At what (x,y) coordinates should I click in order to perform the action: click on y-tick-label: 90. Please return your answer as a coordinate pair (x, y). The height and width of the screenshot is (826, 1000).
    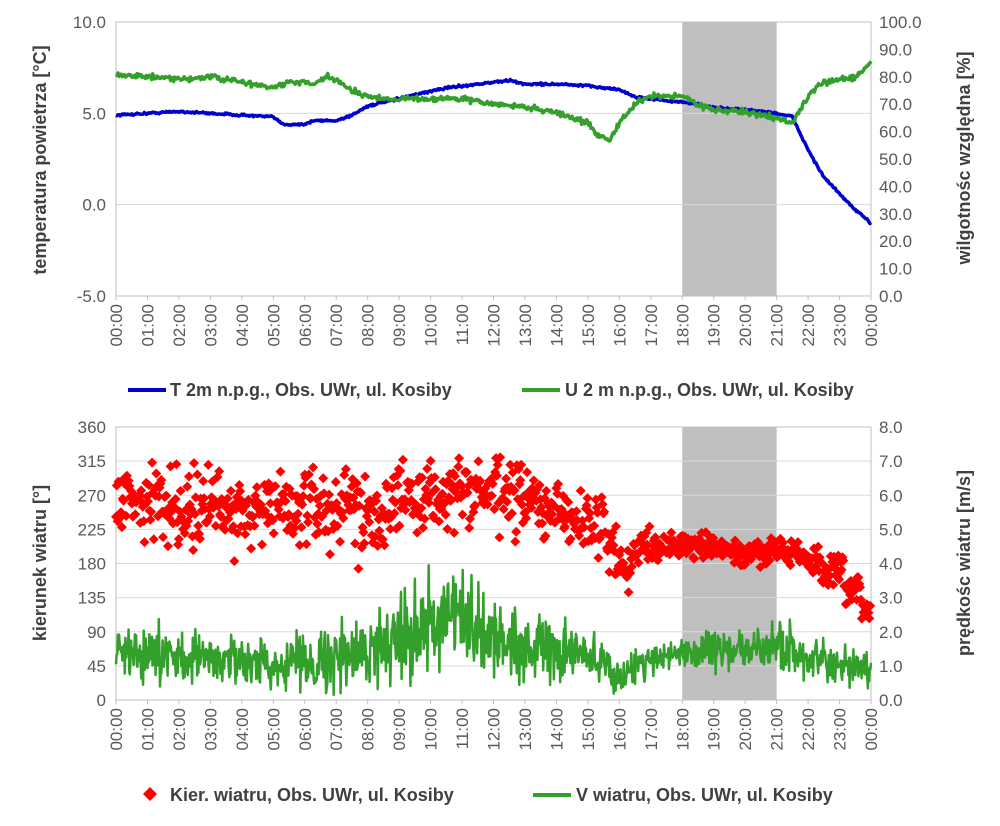
    Looking at the image, I should click on (96, 632).